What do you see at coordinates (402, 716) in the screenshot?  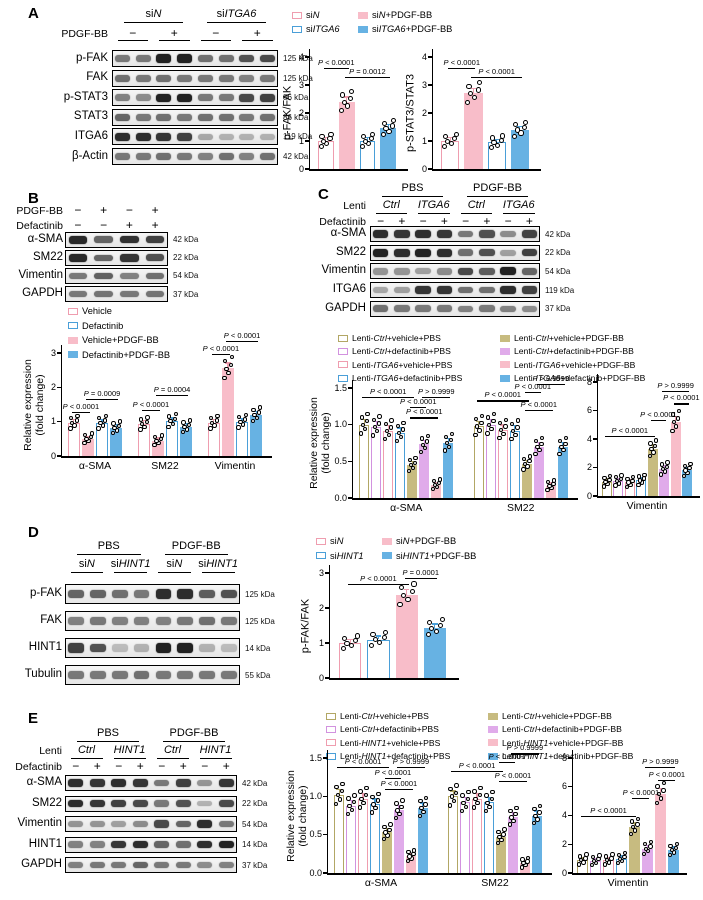 I see `legend-item: Lenti-Ctrl+vehicle+PBS` at bounding box center [402, 716].